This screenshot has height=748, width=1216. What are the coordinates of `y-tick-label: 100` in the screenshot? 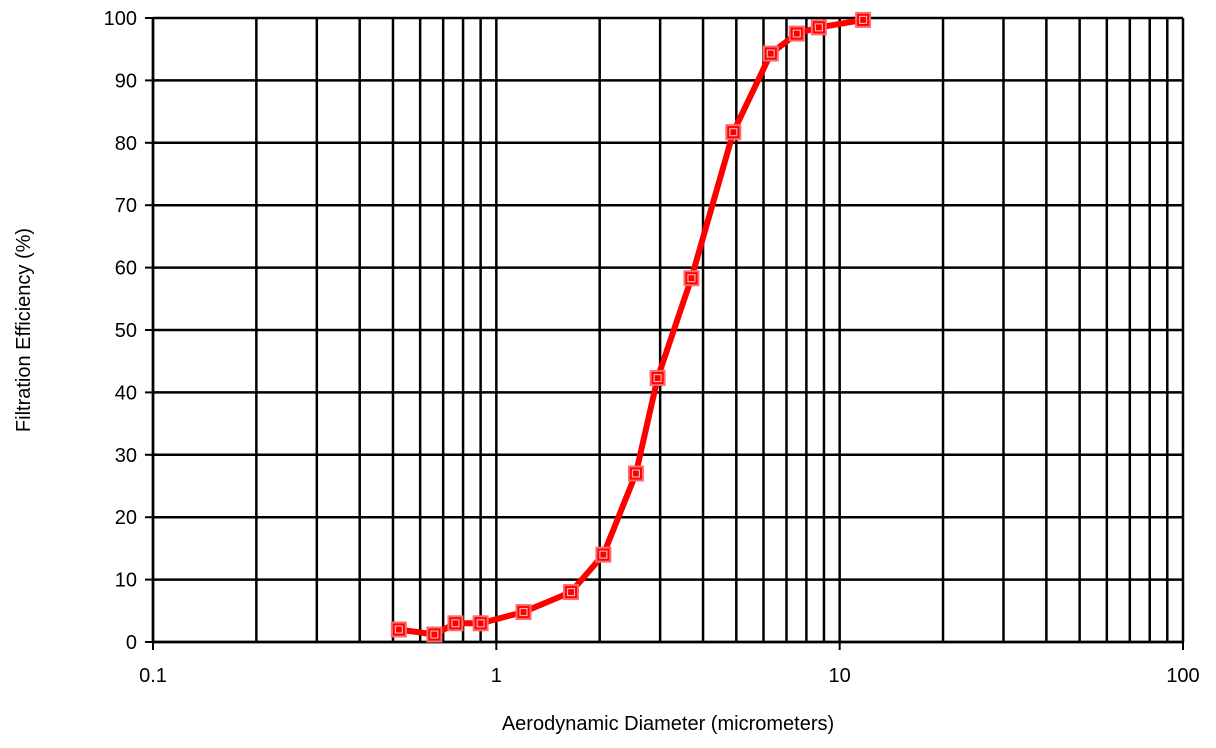 It's located at (120, 19).